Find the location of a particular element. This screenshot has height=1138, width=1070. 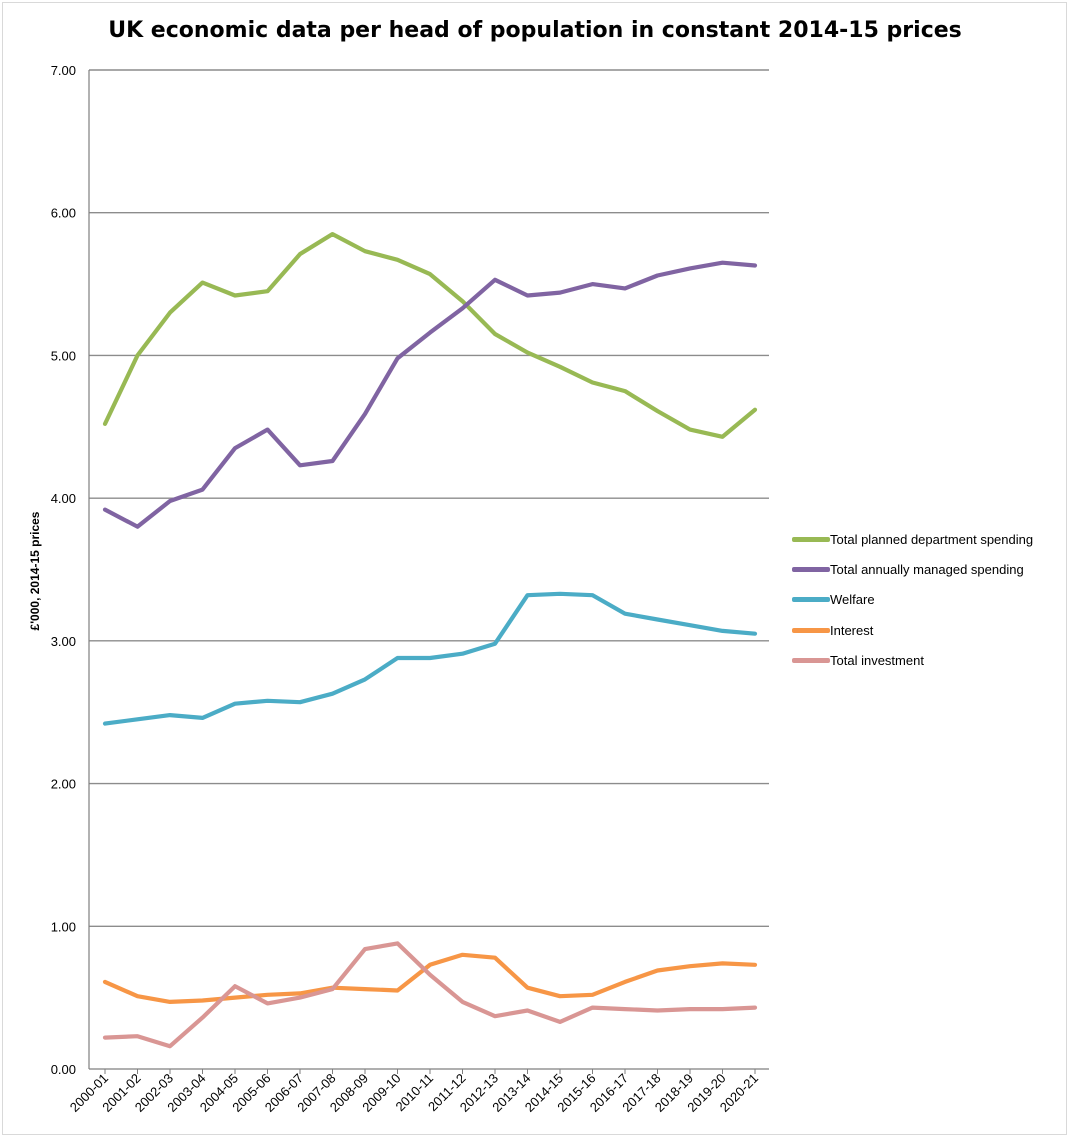

legend-item: Total planned department spending is located at coordinates (912, 539).